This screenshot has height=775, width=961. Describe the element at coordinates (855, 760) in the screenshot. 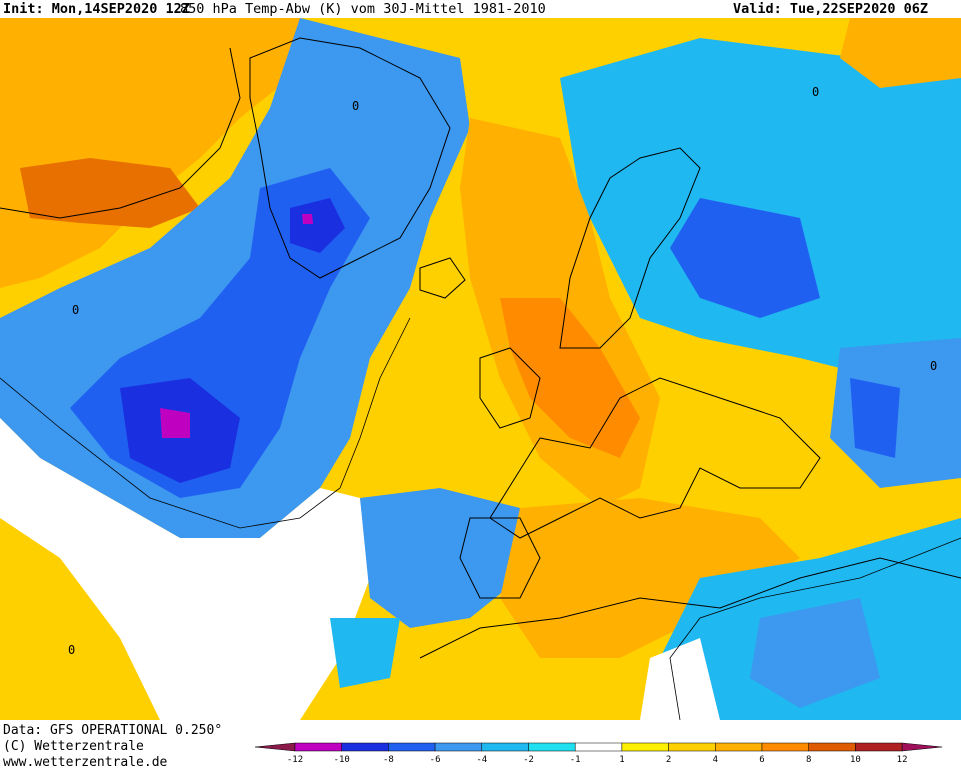

I see `legend-tick-label: 10` at that location.